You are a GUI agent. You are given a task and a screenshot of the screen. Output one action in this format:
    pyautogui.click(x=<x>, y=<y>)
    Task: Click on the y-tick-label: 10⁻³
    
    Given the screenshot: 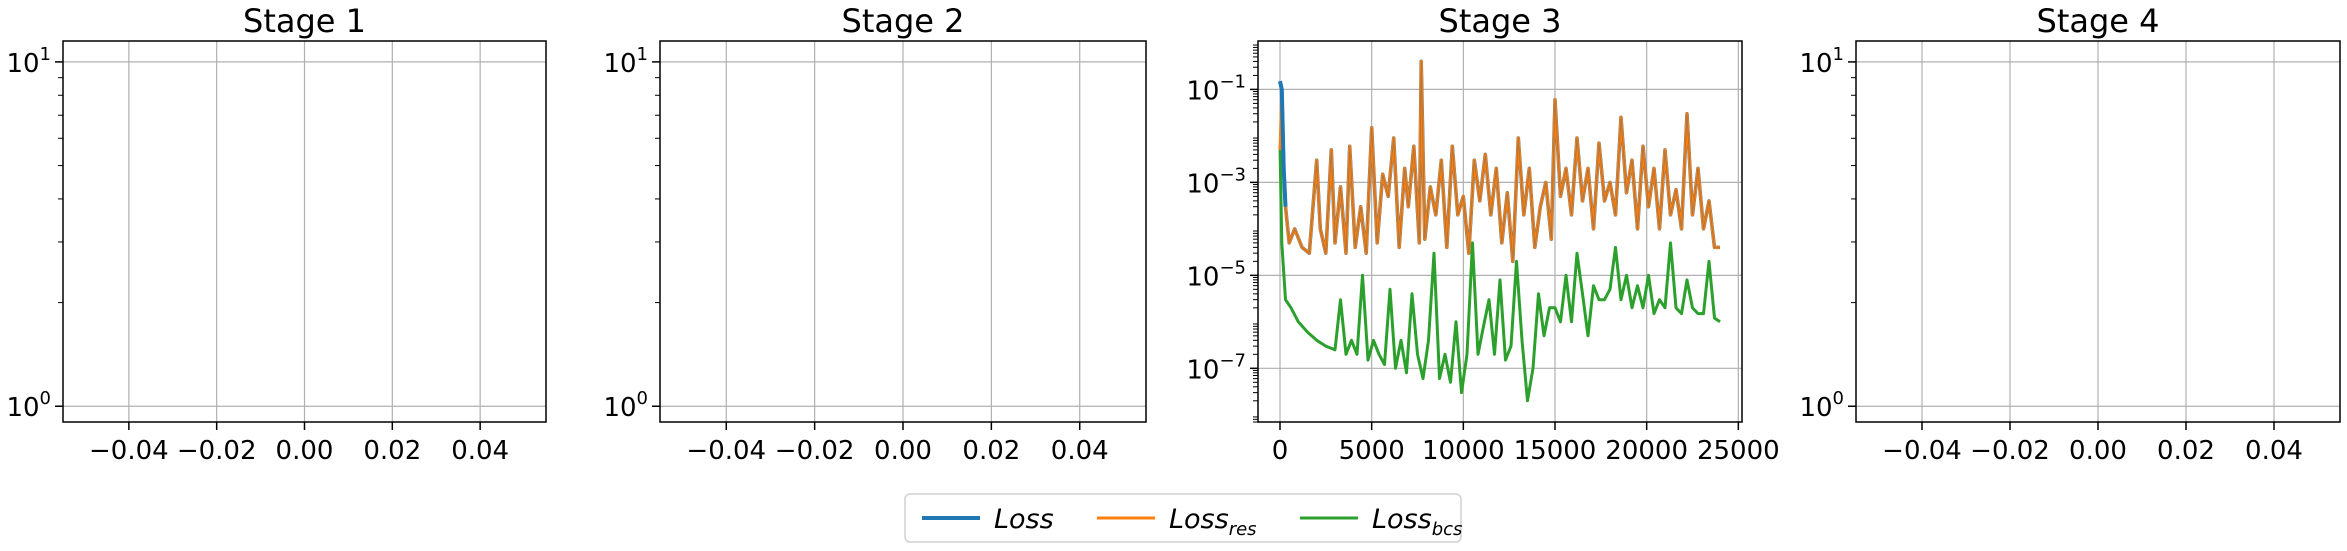 What is the action you would take?
    pyautogui.click(x=1216, y=181)
    